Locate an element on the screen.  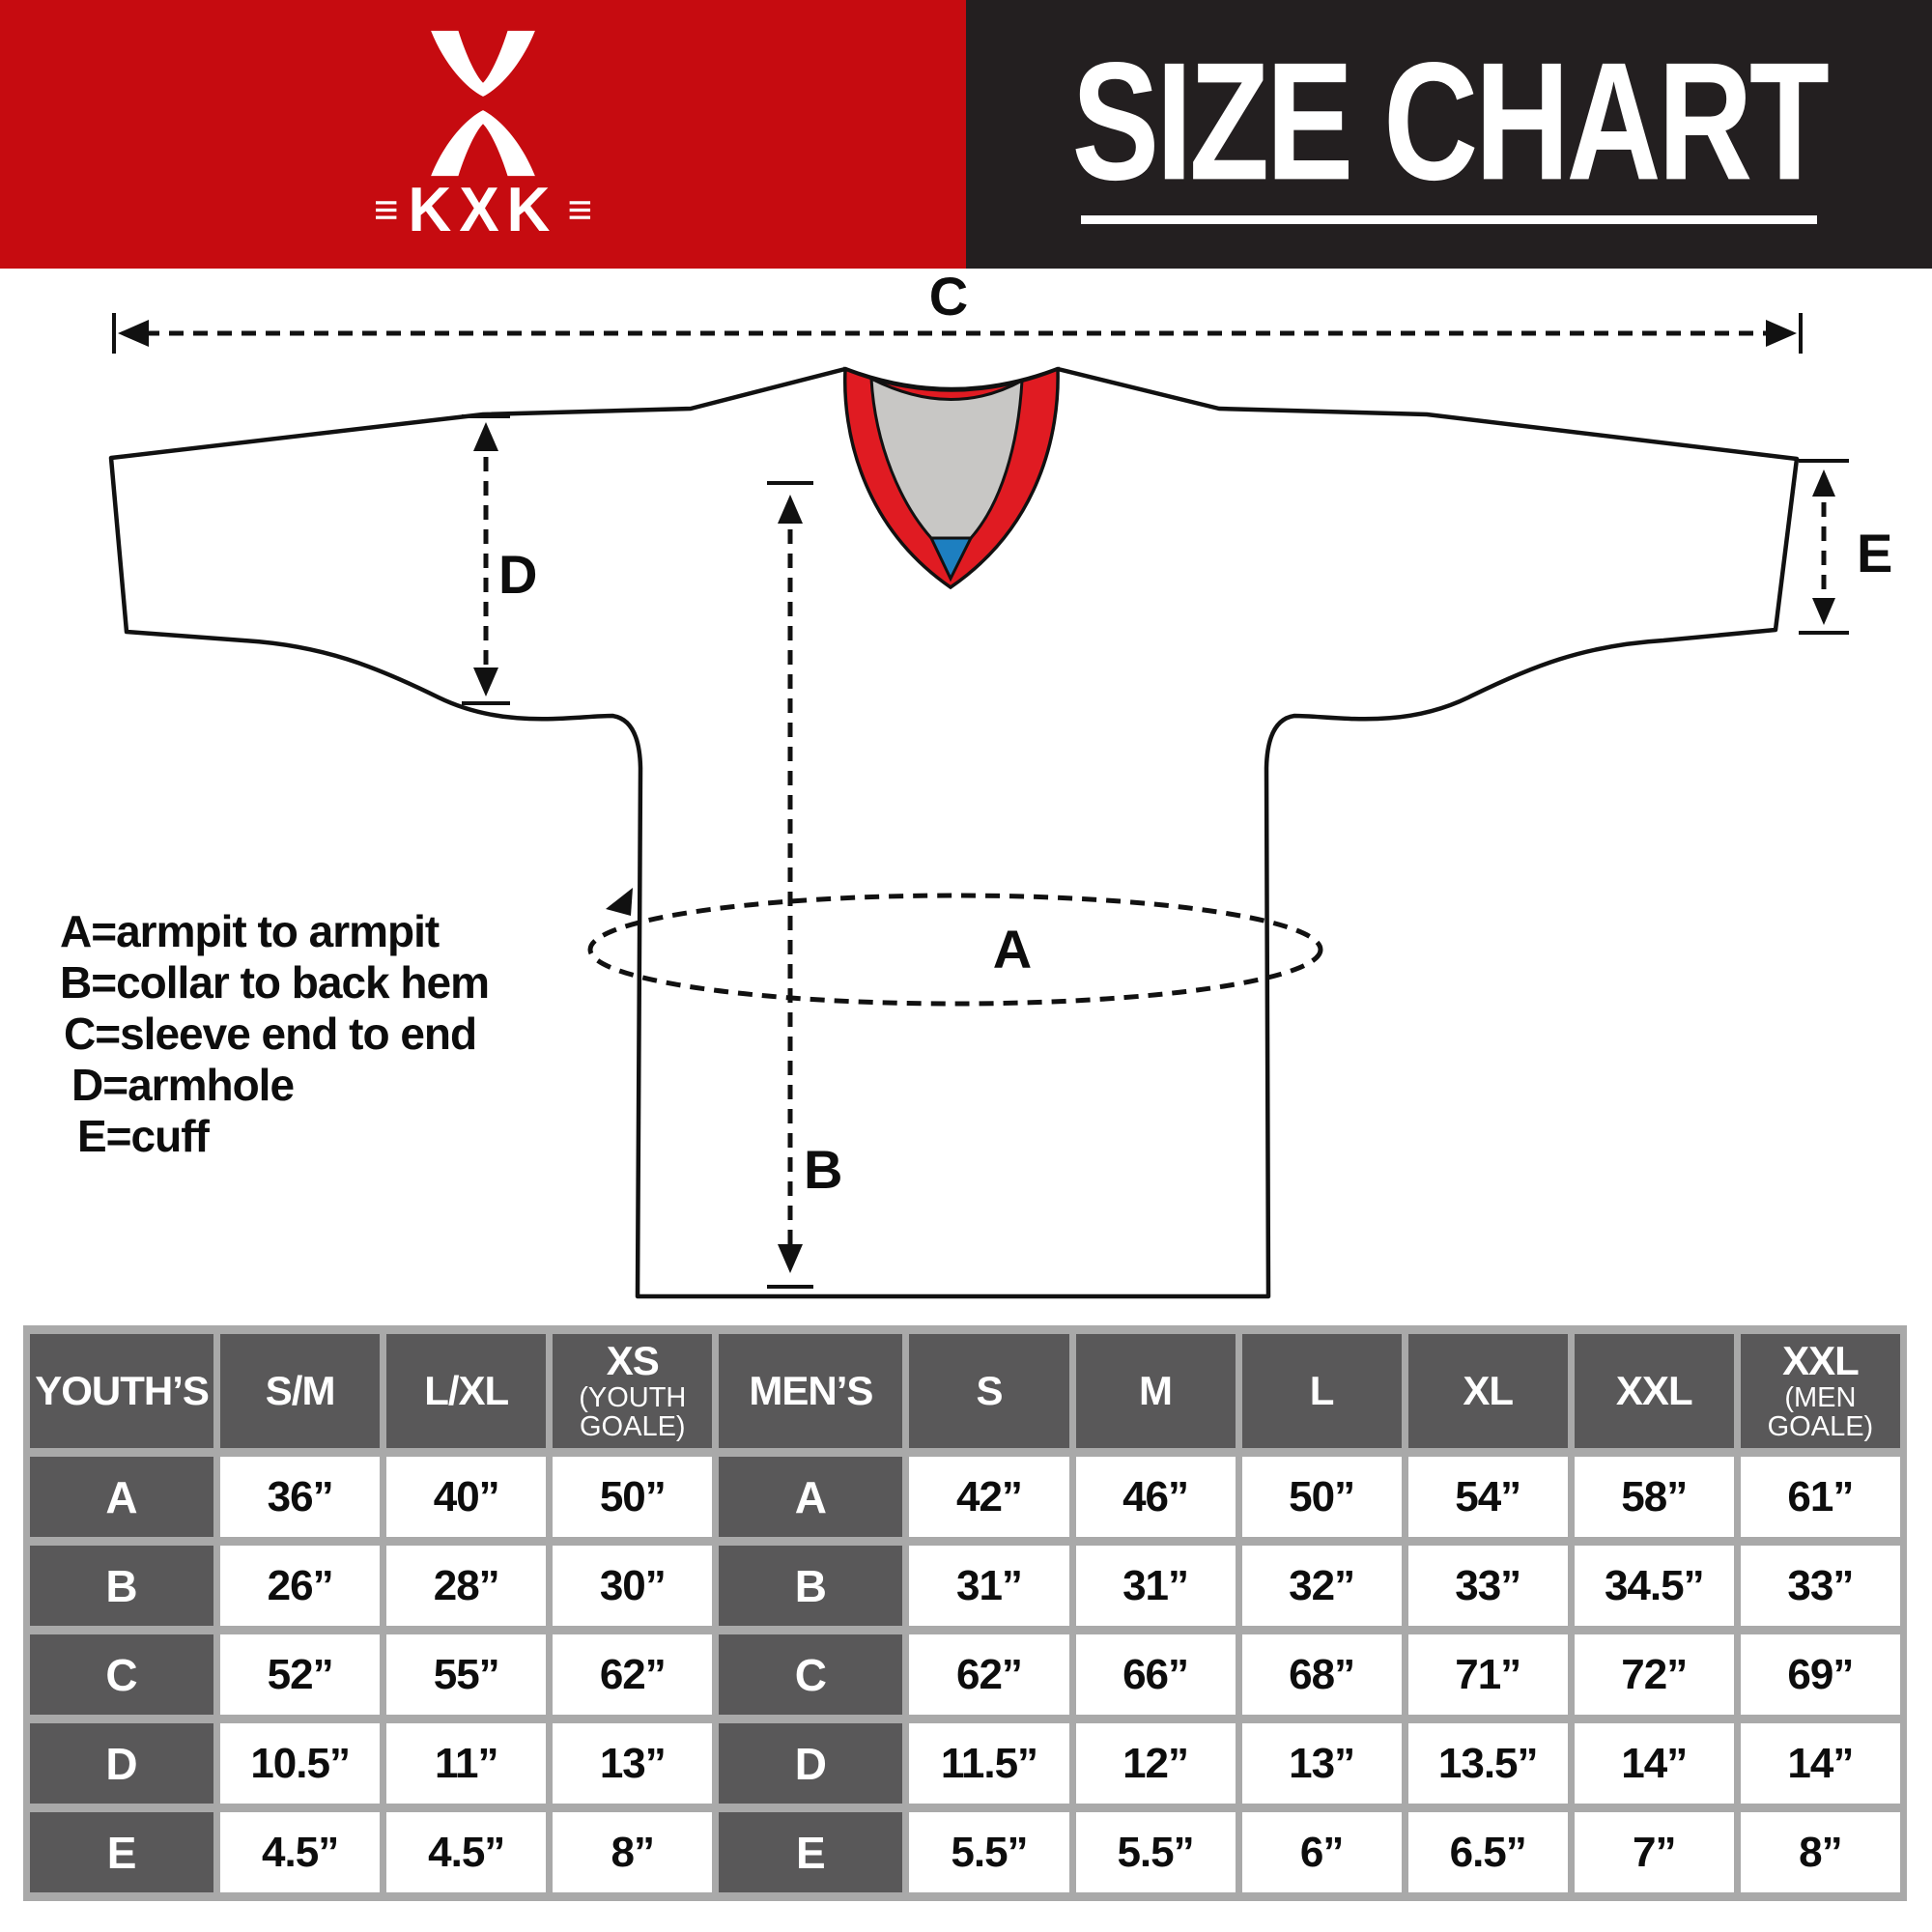
brand-logo: ≡ KXK ≡ is located at coordinates (483, 134).